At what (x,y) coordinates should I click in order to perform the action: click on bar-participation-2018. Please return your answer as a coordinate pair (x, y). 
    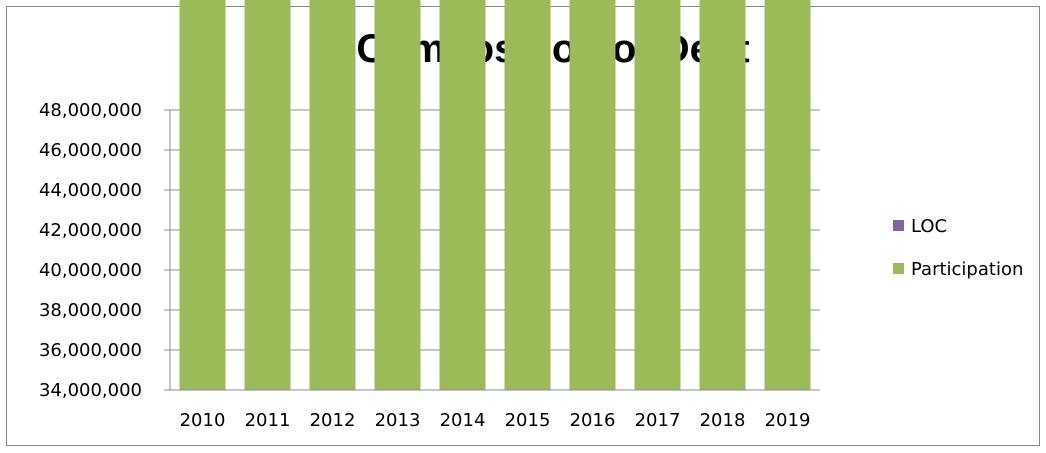
    Looking at the image, I should click on (722, 195).